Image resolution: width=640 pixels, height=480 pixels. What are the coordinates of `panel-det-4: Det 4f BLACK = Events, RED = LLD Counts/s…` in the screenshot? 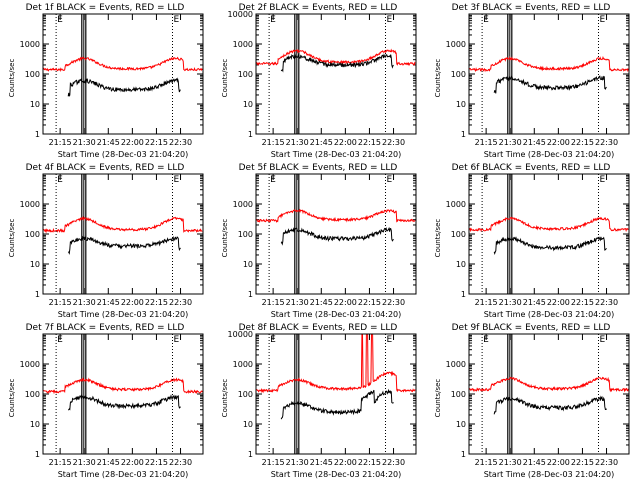 It's located at (106, 241).